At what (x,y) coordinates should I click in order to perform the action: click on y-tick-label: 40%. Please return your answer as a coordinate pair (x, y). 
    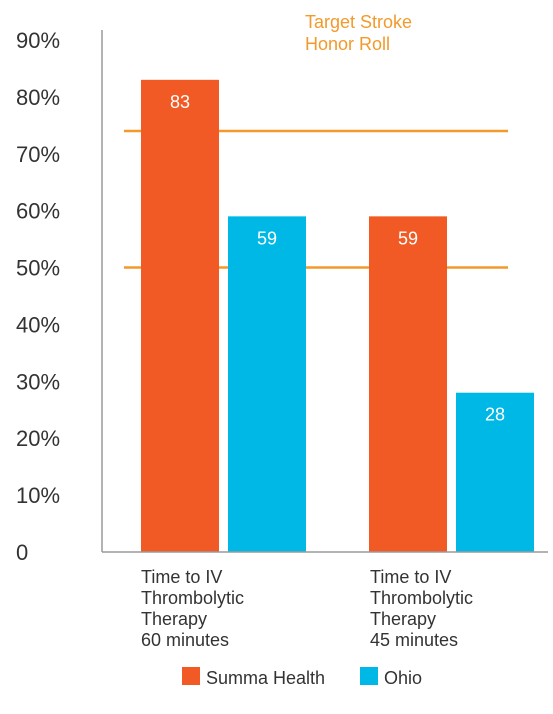
    Looking at the image, I should click on (38, 324).